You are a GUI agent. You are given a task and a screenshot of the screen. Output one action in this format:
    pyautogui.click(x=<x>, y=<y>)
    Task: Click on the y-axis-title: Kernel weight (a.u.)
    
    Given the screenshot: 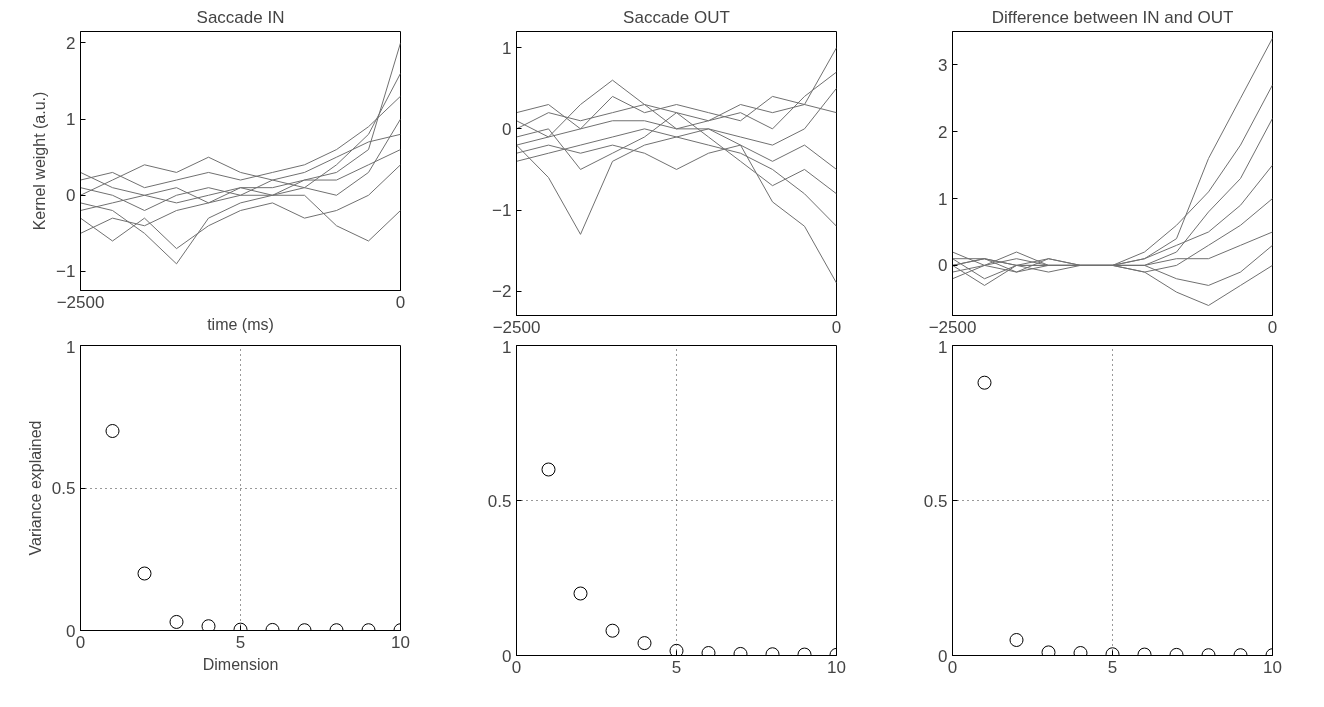 What is the action you would take?
    pyautogui.click(x=40, y=161)
    